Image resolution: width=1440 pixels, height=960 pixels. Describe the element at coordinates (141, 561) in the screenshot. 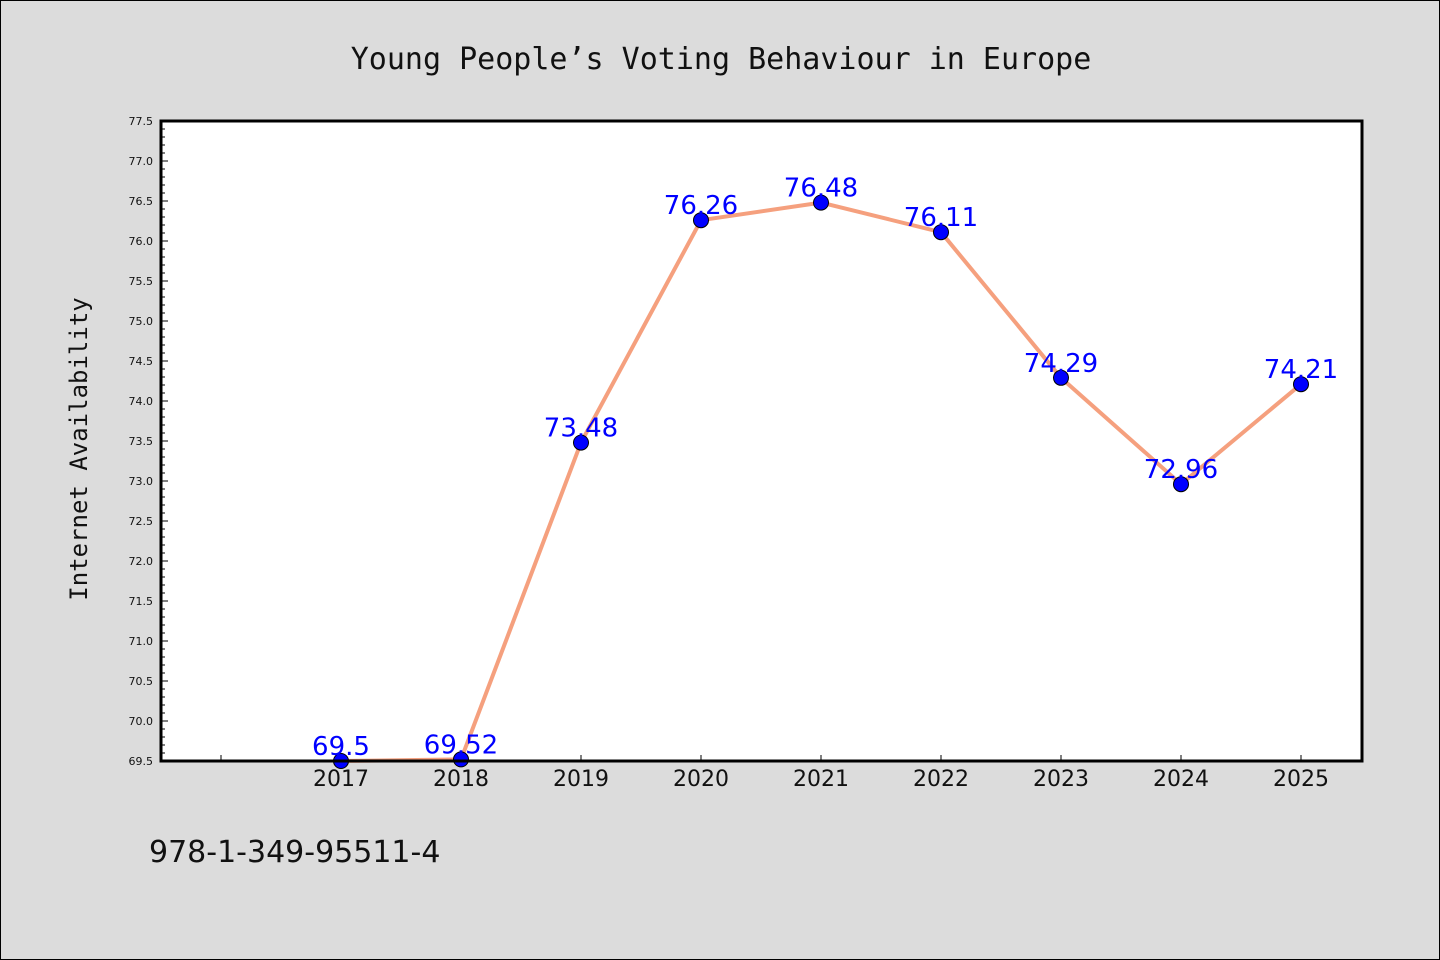

I see `y-tick-label: 72.0` at that location.